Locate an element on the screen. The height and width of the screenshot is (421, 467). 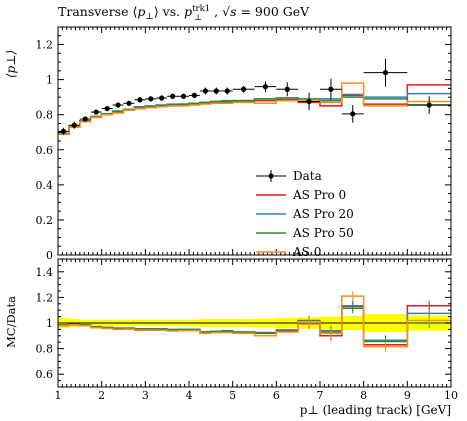
legend-label-as-0: AS 0 is located at coordinates (306, 252).